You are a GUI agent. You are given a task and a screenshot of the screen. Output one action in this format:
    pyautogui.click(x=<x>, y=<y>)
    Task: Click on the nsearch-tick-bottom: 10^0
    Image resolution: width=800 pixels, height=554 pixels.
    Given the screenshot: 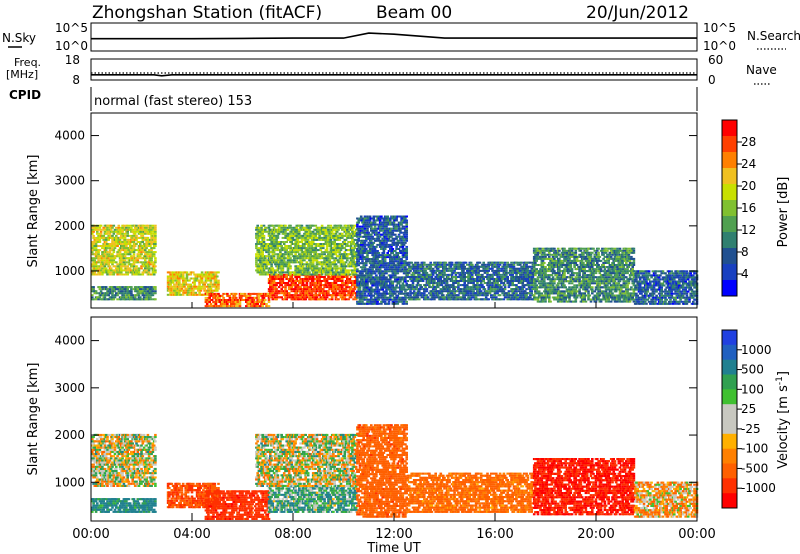 What is the action you would take?
    pyautogui.click(x=719, y=46)
    